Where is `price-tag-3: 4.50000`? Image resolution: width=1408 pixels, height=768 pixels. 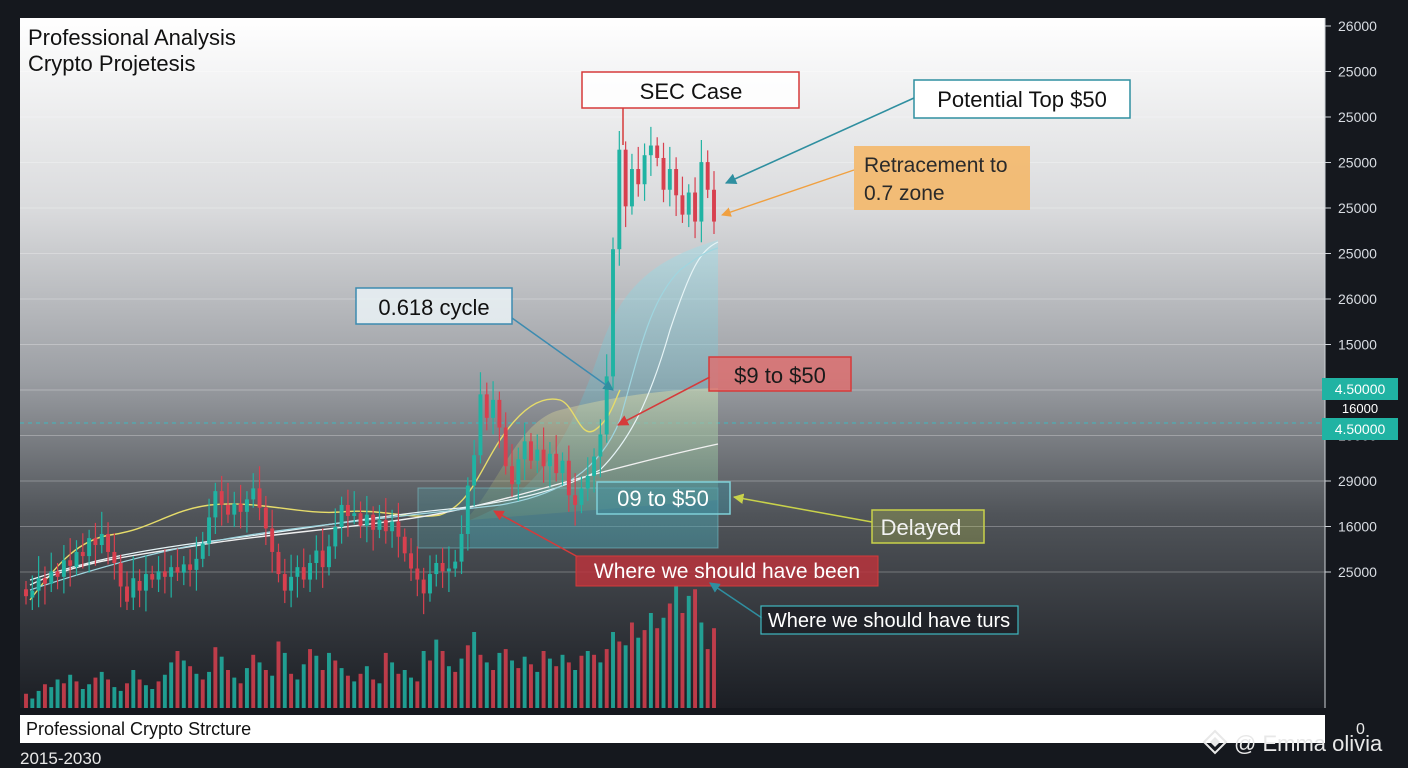
price-tag-3: 4.50000 is located at coordinates (1360, 429).